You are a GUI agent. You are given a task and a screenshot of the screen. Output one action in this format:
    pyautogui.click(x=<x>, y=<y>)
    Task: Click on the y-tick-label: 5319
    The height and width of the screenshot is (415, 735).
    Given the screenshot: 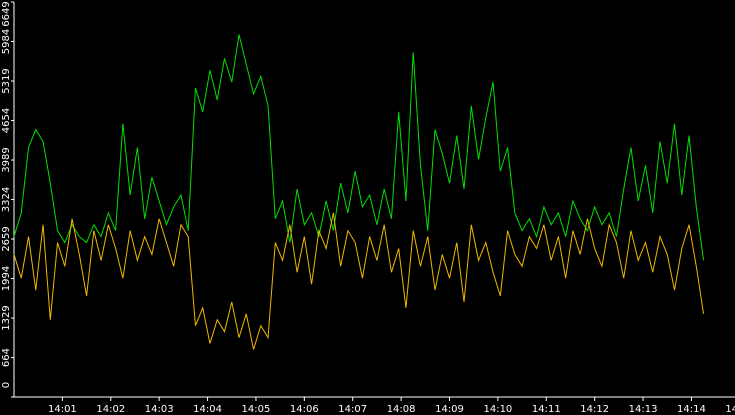 What is the action you would take?
    pyautogui.click(x=6, y=80)
    